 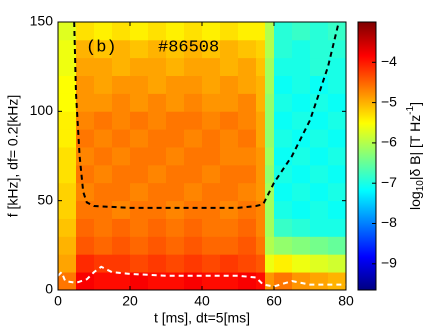 I want to click on x-tick-label: 80, so click(x=346, y=301).